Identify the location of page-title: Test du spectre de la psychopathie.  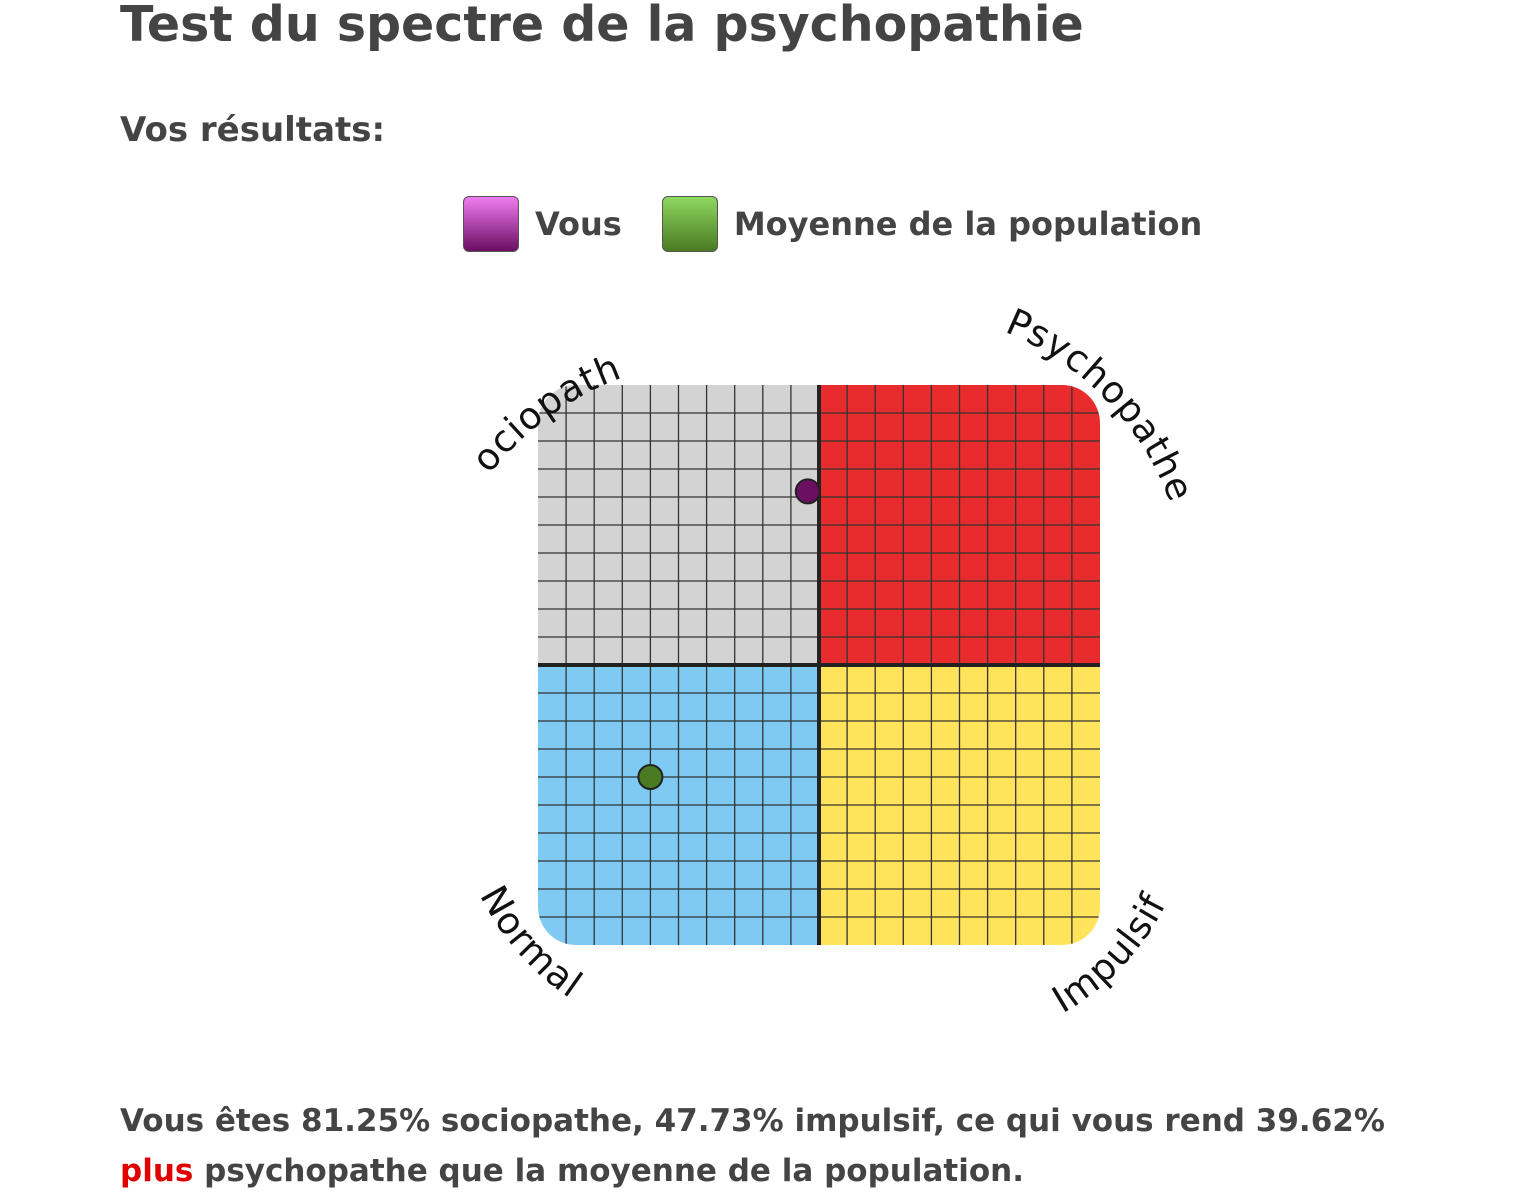
(602, 26).